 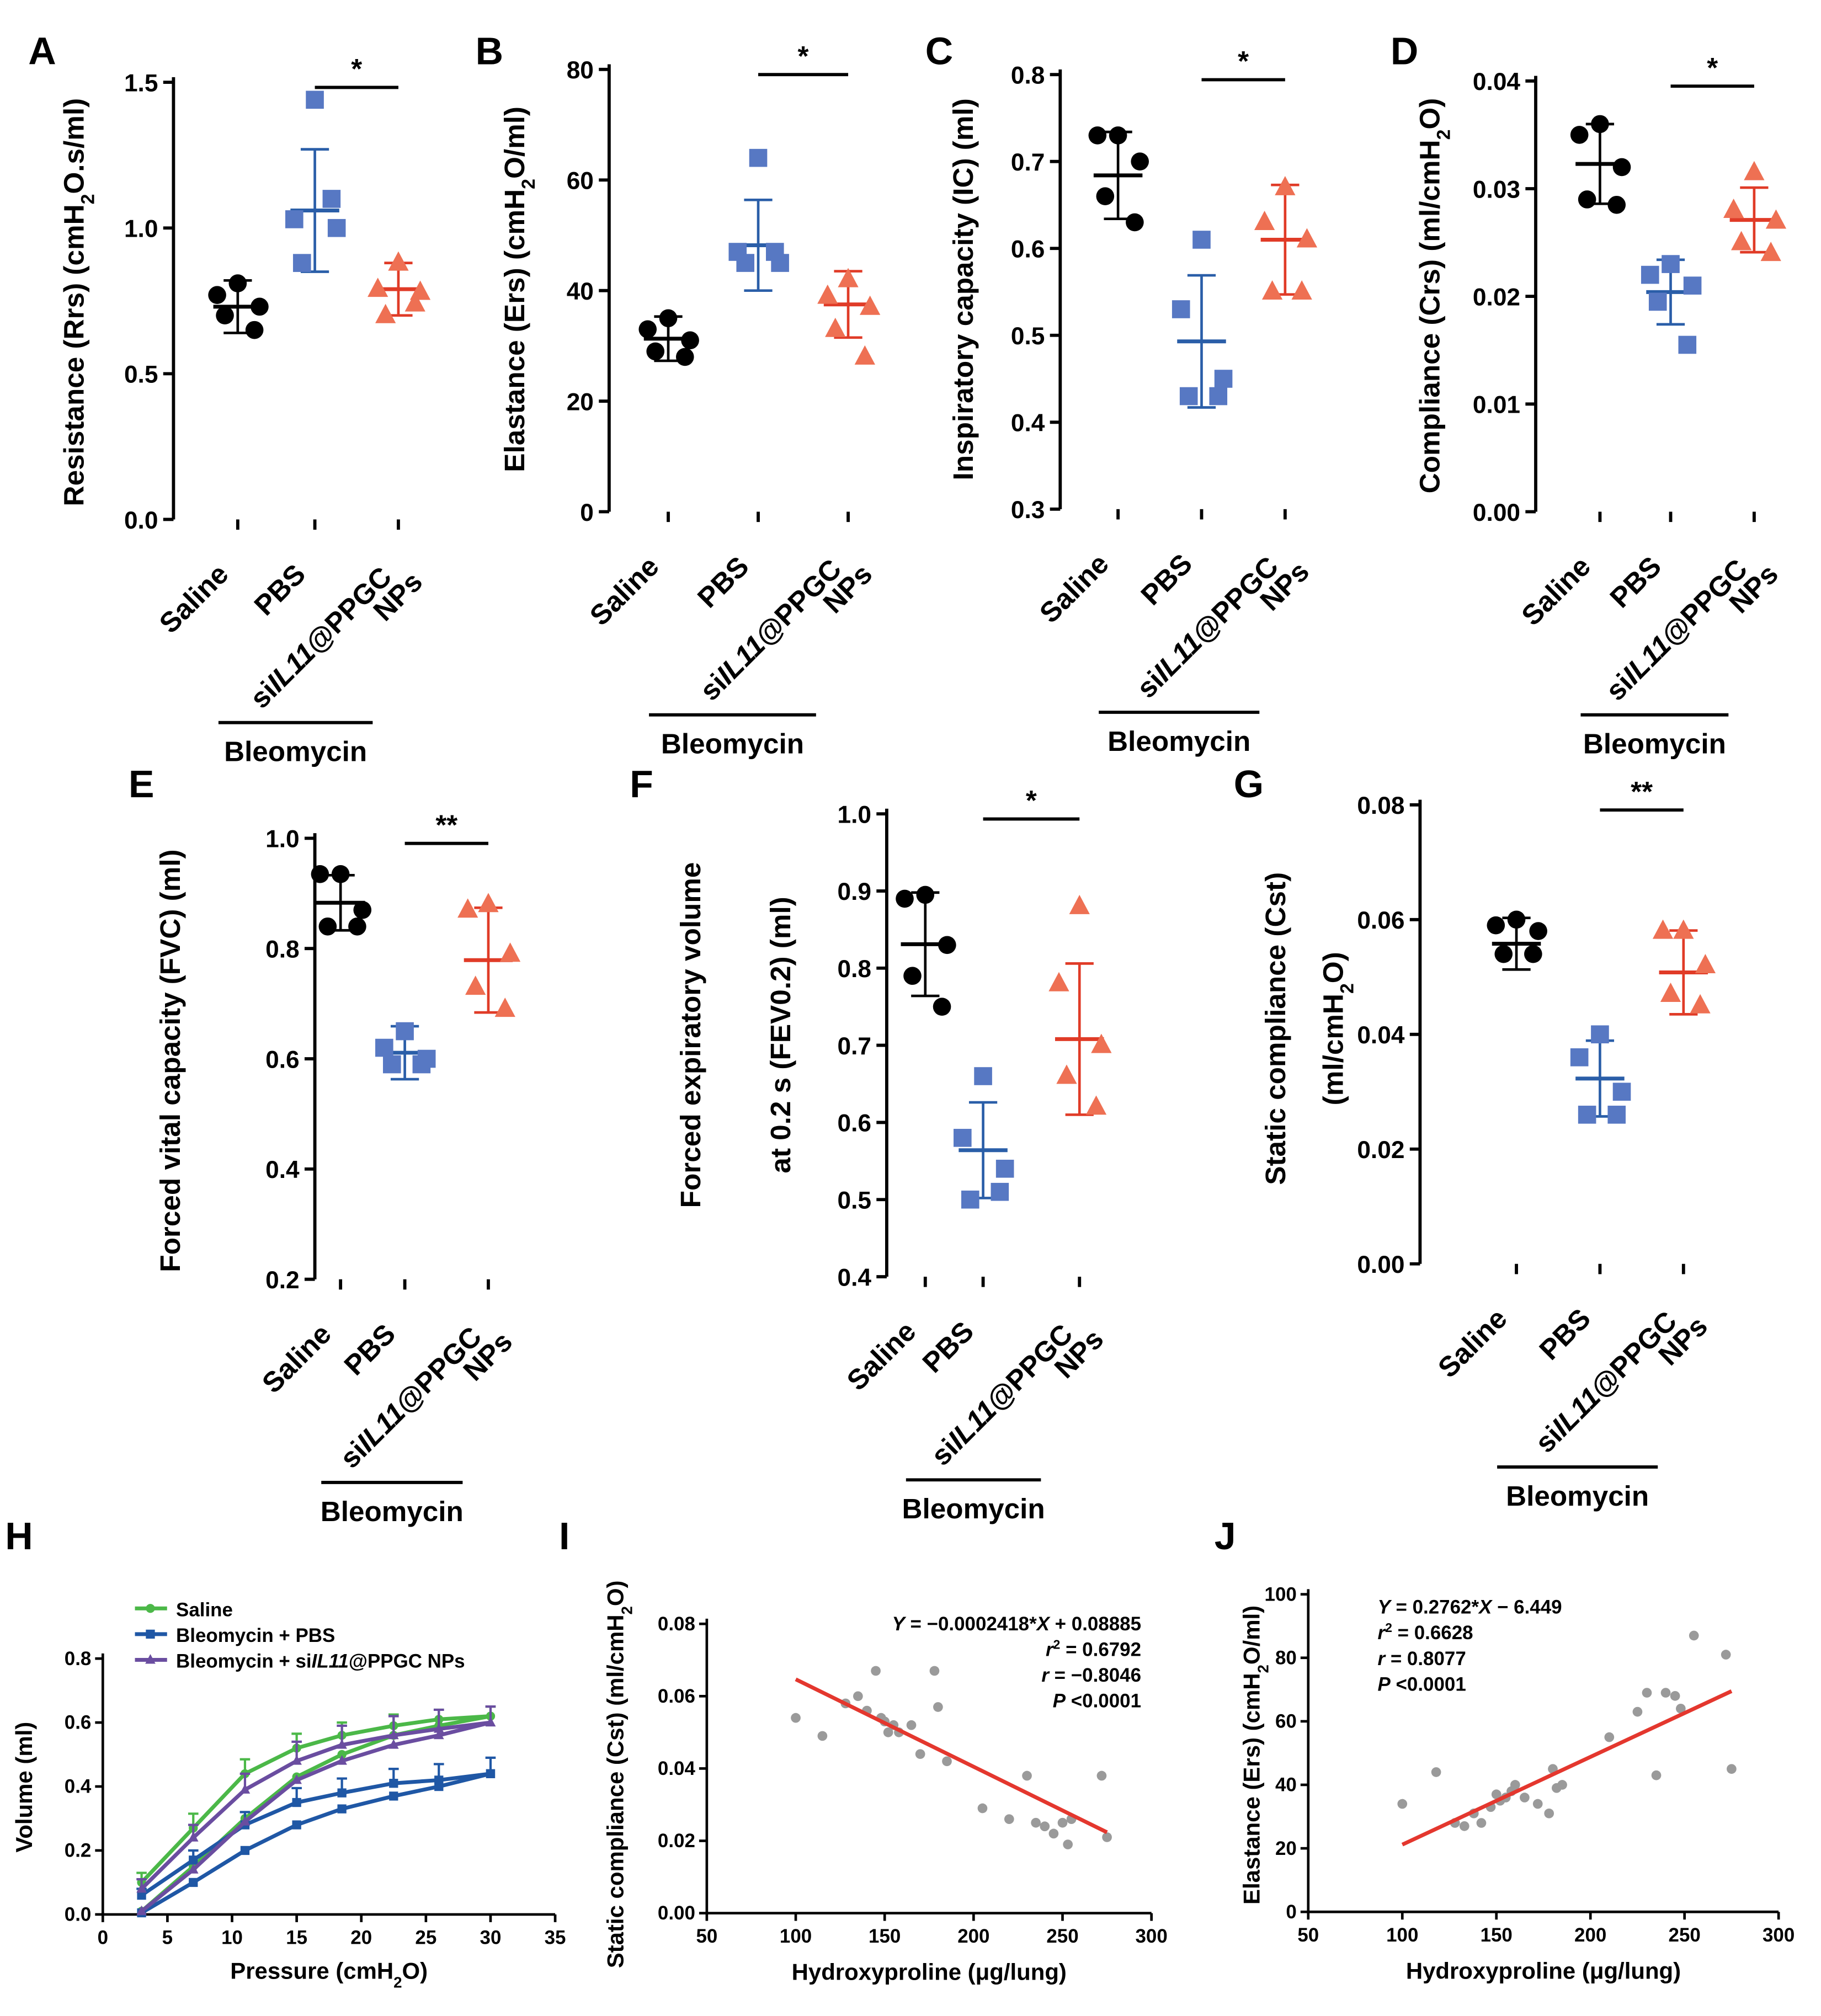 What do you see at coordinates (296, 1937) in the screenshot?
I see `x-tick-label: 15` at bounding box center [296, 1937].